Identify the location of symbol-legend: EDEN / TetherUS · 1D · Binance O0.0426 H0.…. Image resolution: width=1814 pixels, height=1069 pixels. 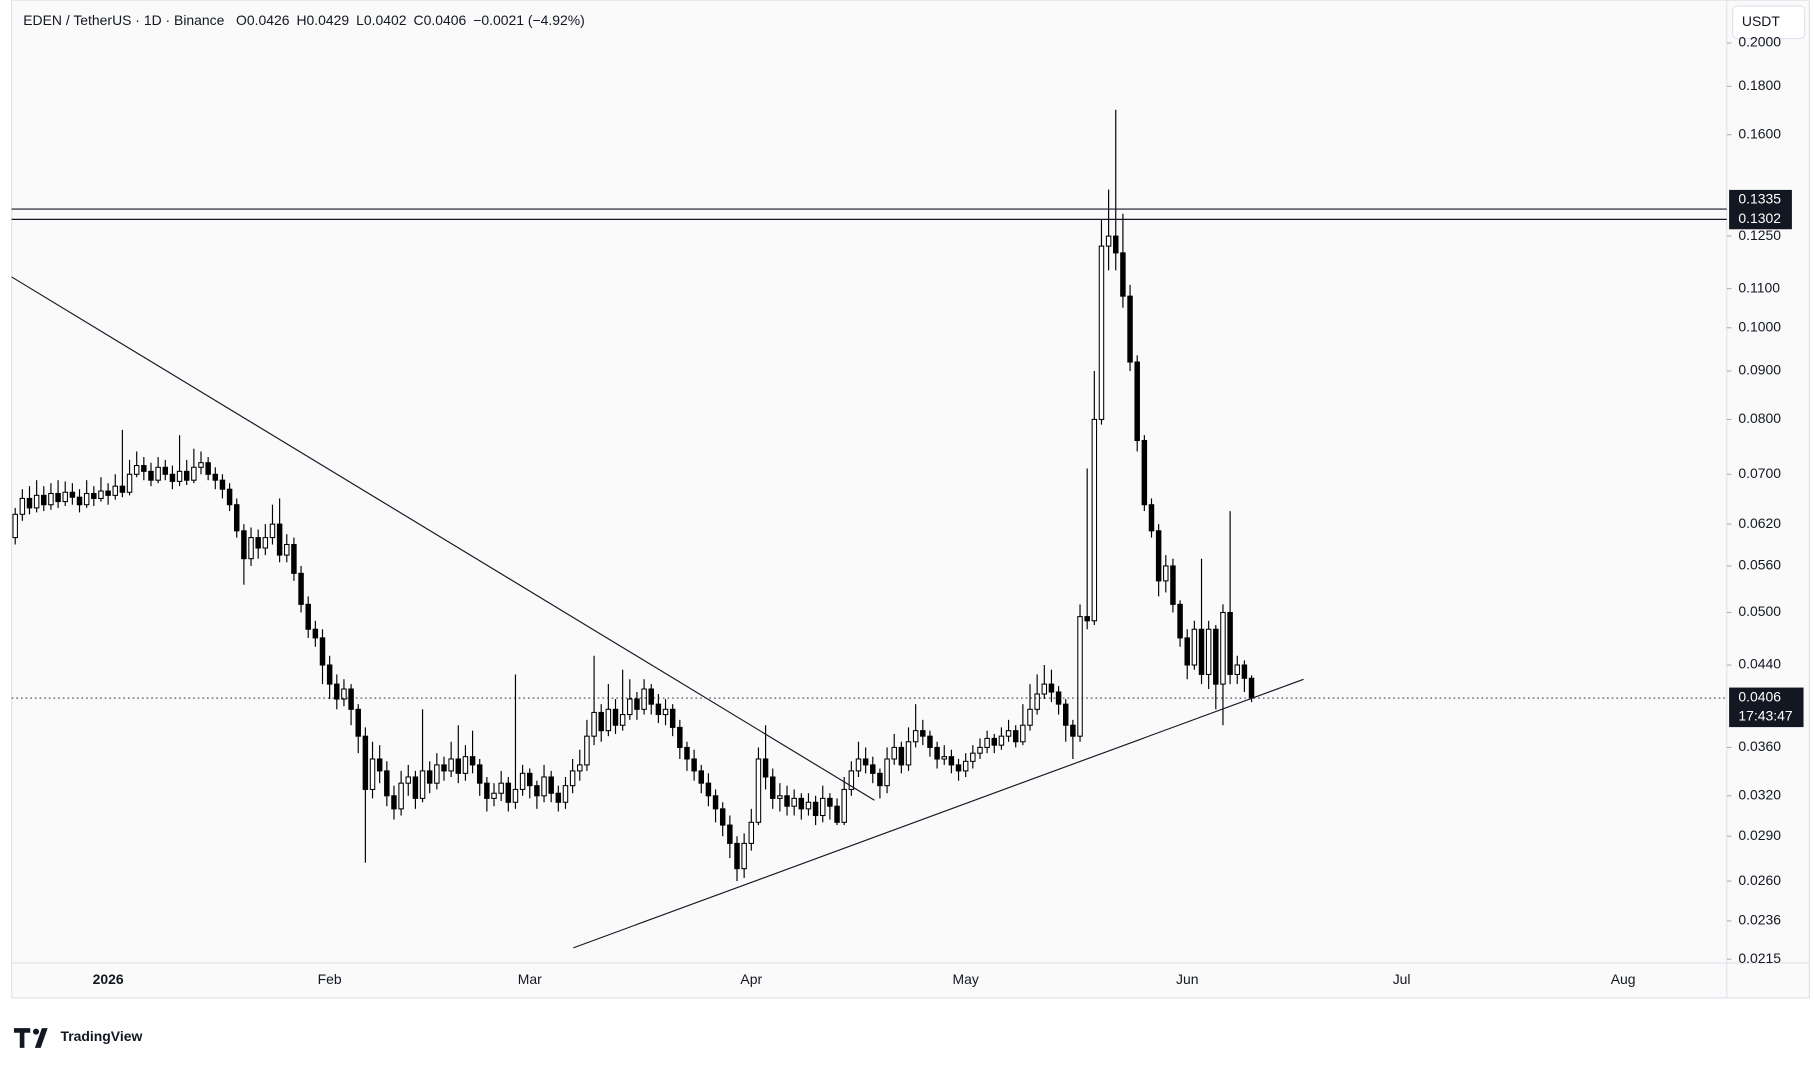
(304, 20).